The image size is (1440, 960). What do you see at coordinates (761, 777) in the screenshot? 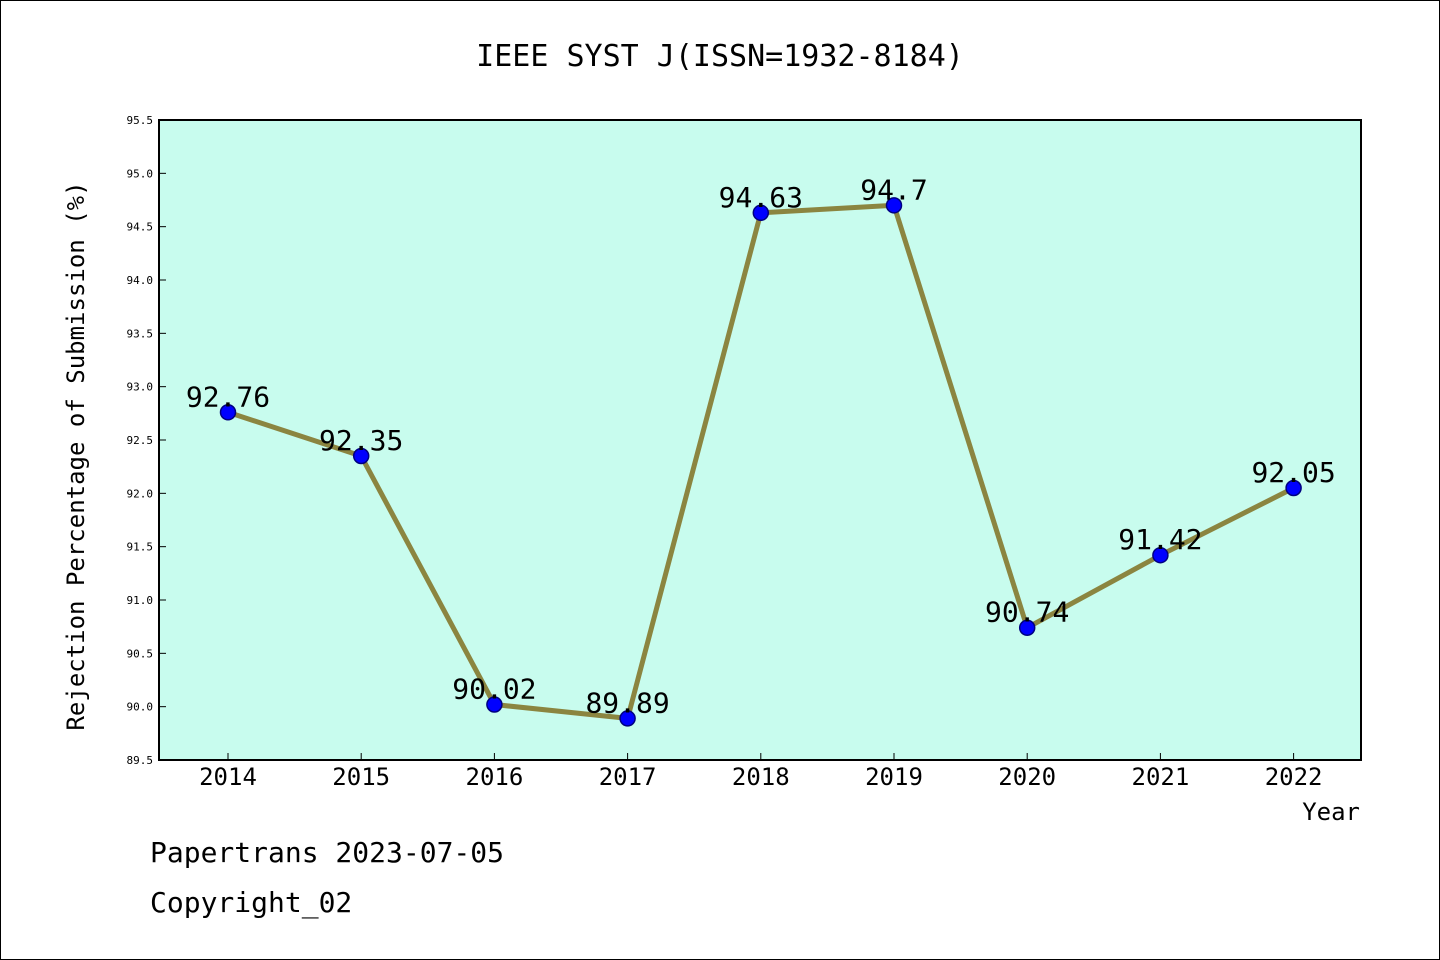
I see `x-tick-label: 2018` at bounding box center [761, 777].